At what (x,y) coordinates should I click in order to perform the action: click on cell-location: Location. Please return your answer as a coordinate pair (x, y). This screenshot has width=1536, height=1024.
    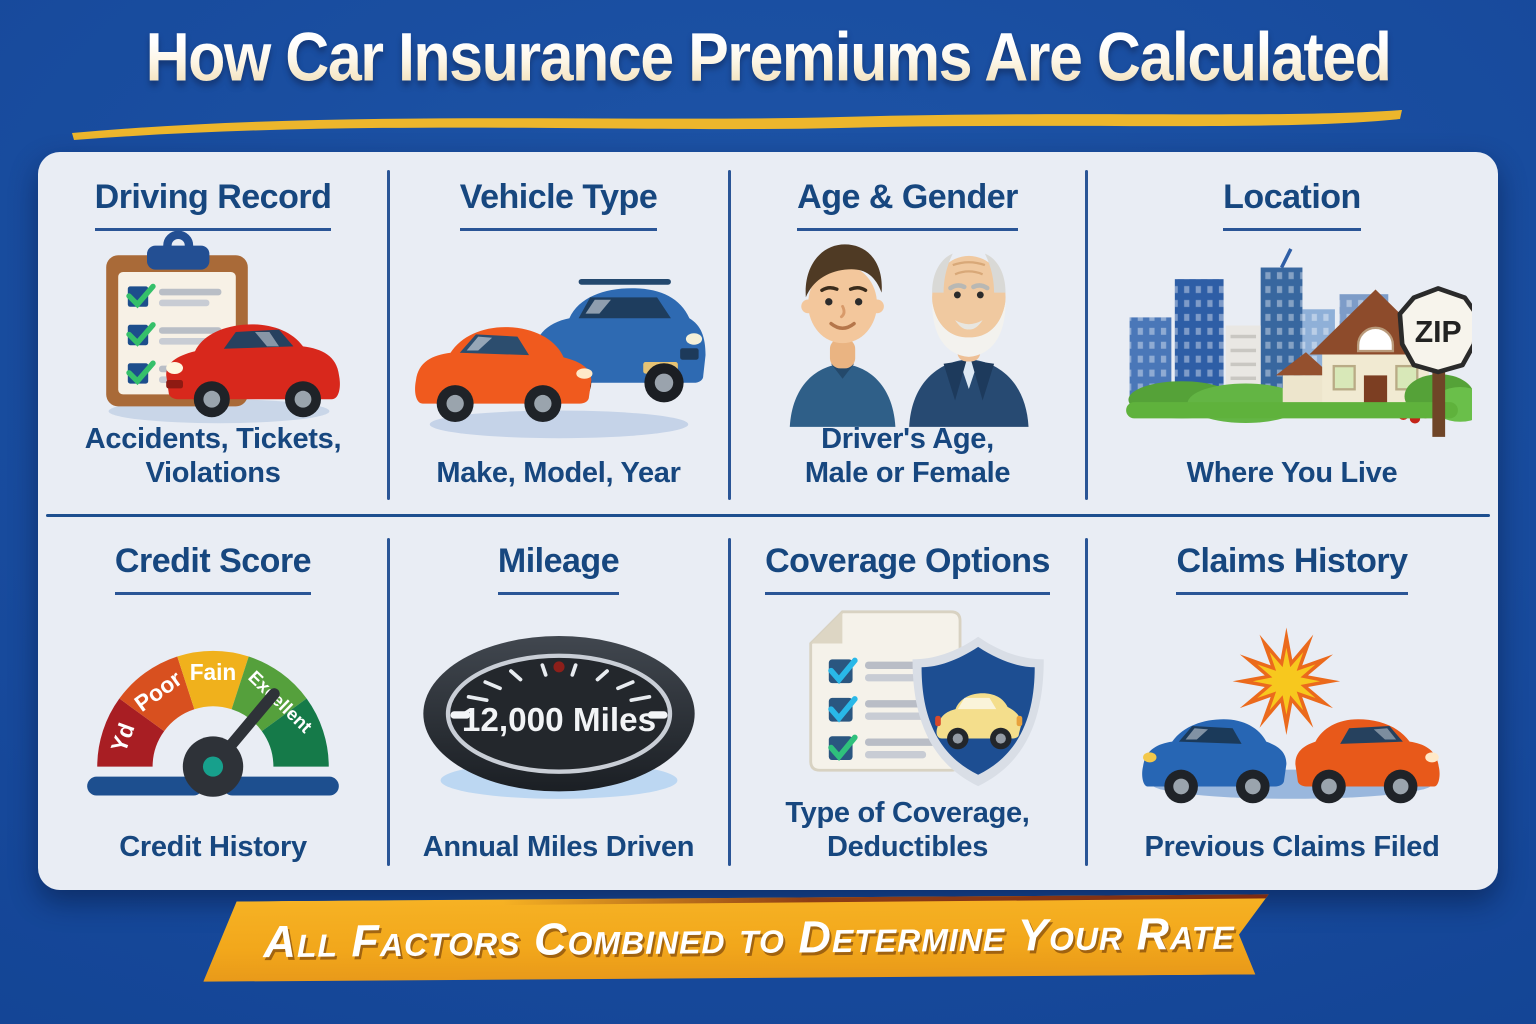
    Looking at the image, I should click on (1292, 334).